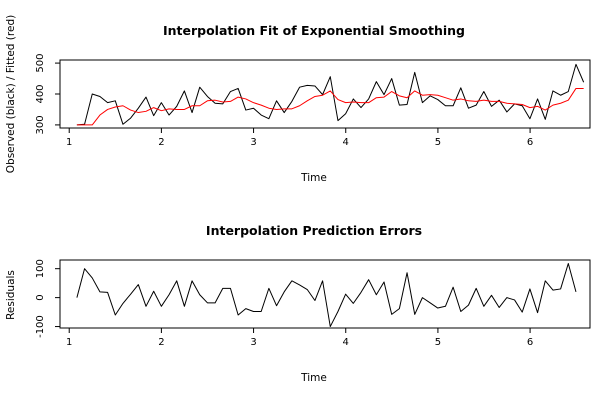 This screenshot has width=600, height=400. I want to click on fit-chart-series-observed-line, so click(330, 94).